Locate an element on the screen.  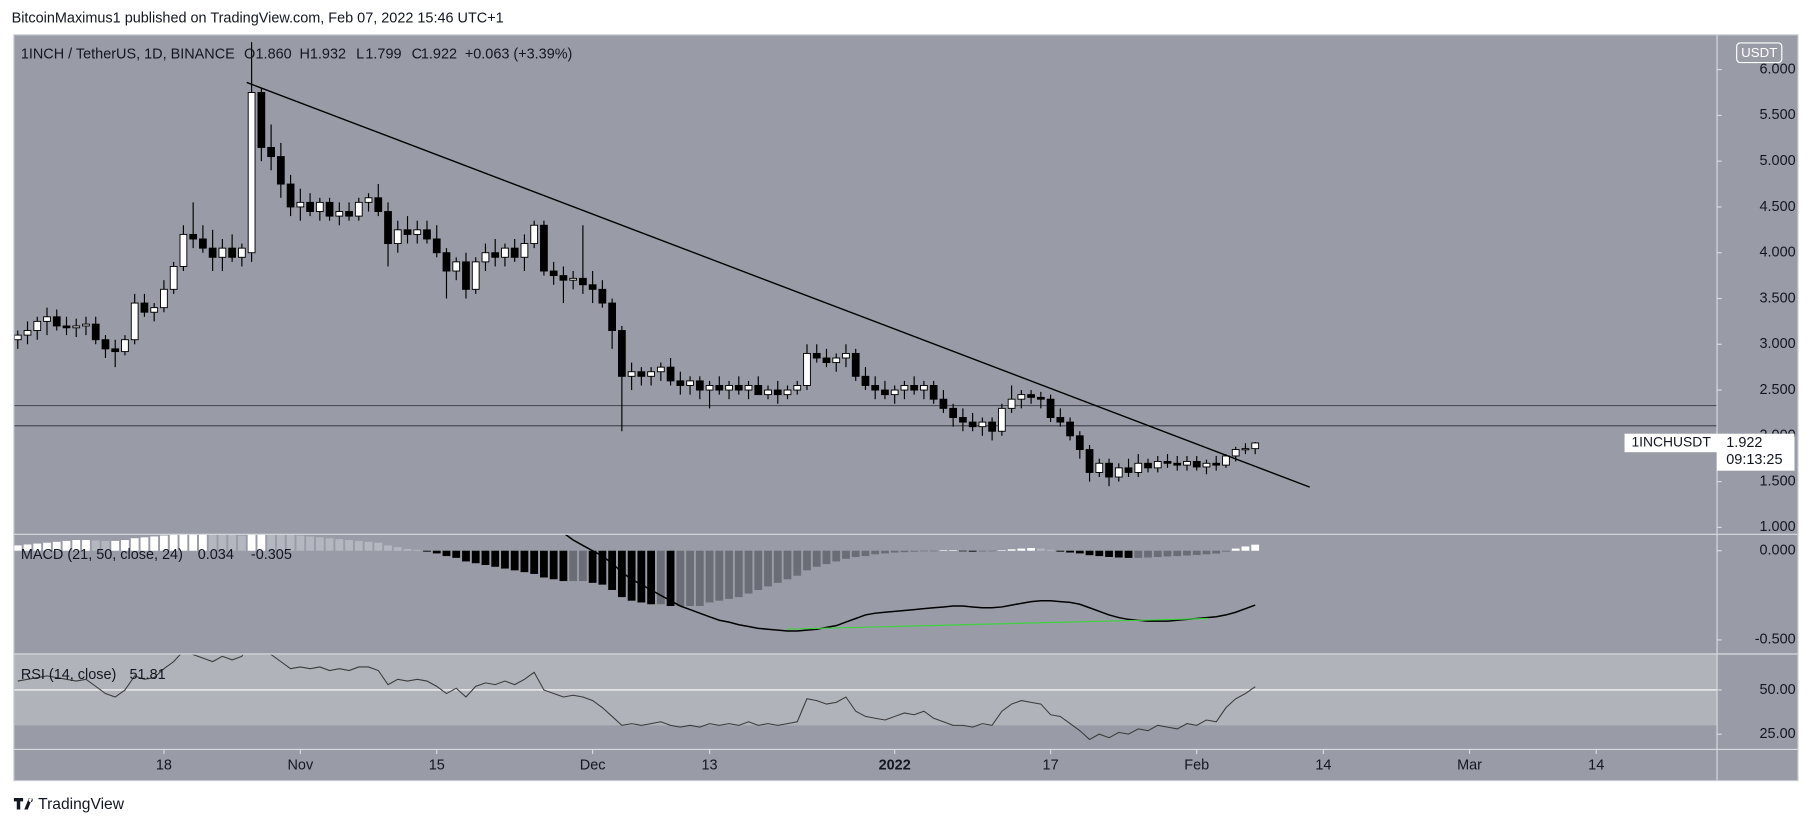
legend-change: +0.063 (+3.39%) is located at coordinates (519, 54).